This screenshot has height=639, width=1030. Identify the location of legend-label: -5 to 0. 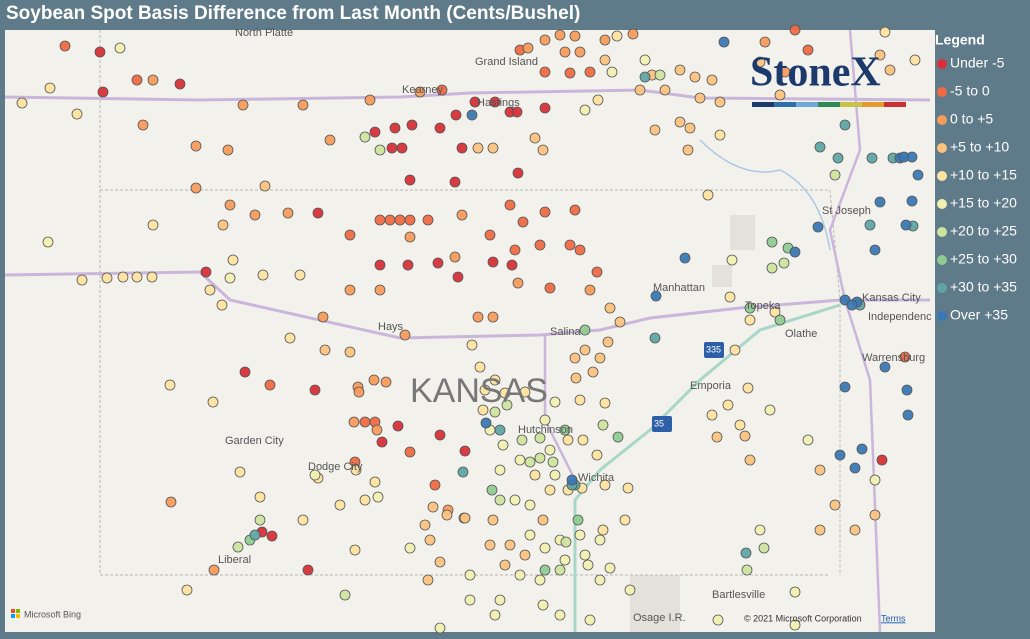
(970, 91).